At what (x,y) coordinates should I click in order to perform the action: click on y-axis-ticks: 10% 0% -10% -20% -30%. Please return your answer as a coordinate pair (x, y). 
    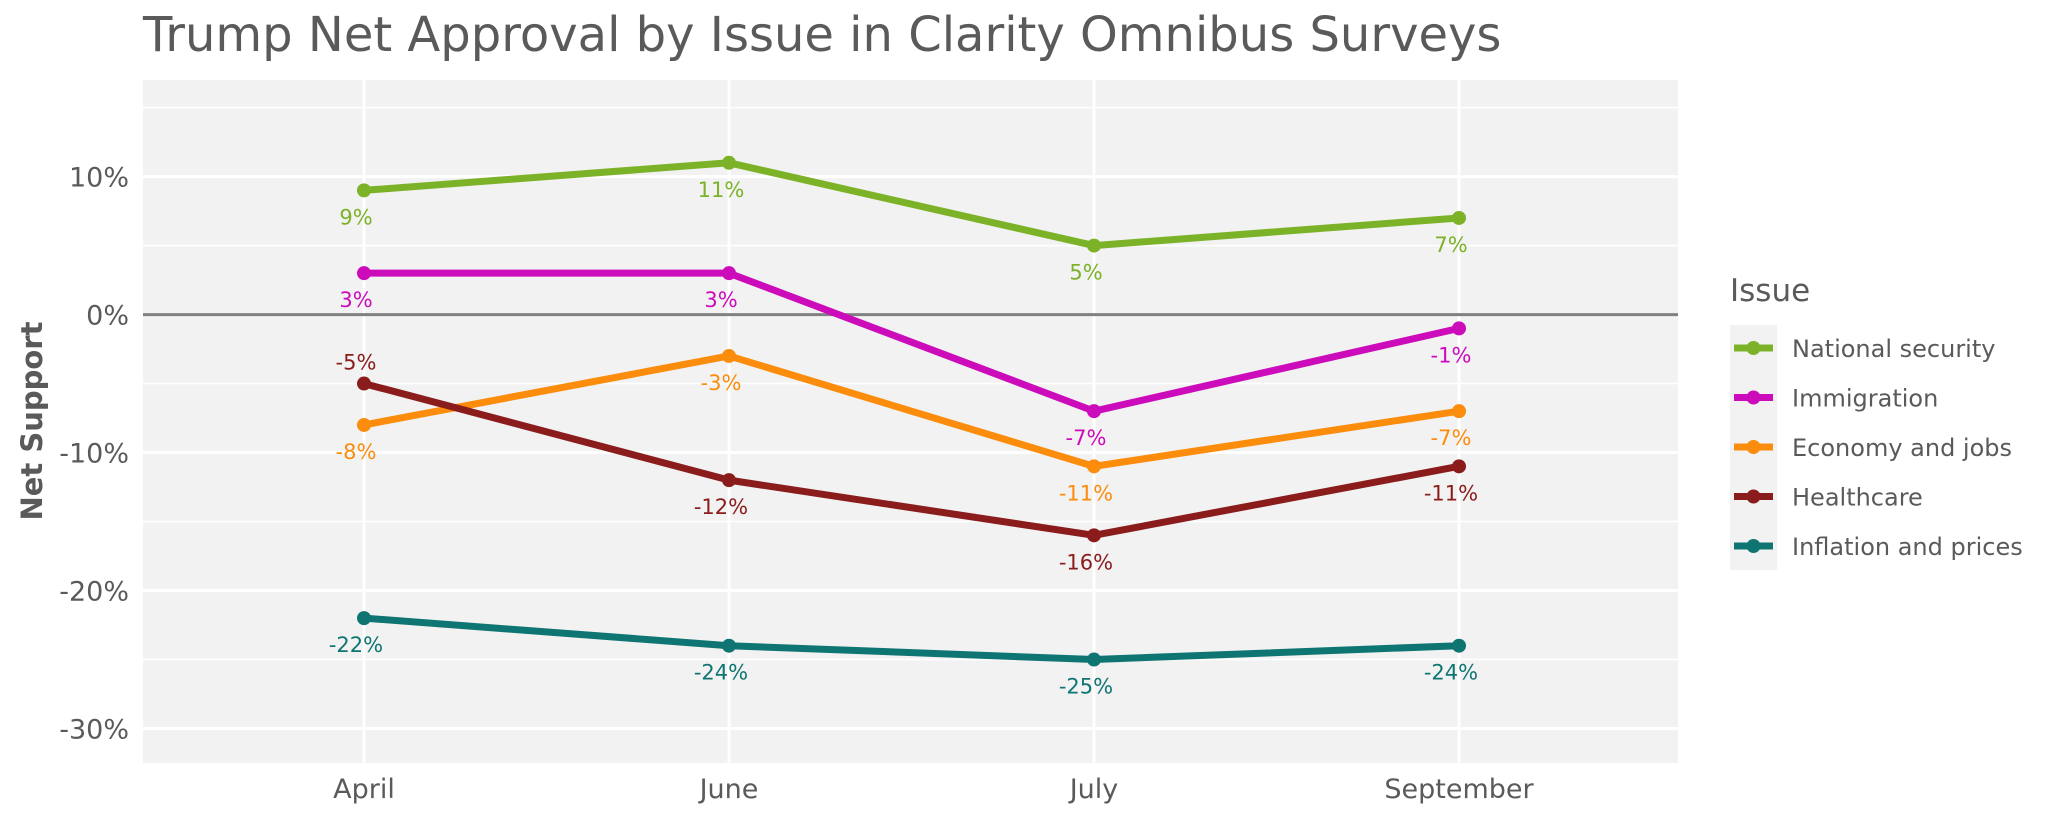
    Looking at the image, I should click on (94, 454).